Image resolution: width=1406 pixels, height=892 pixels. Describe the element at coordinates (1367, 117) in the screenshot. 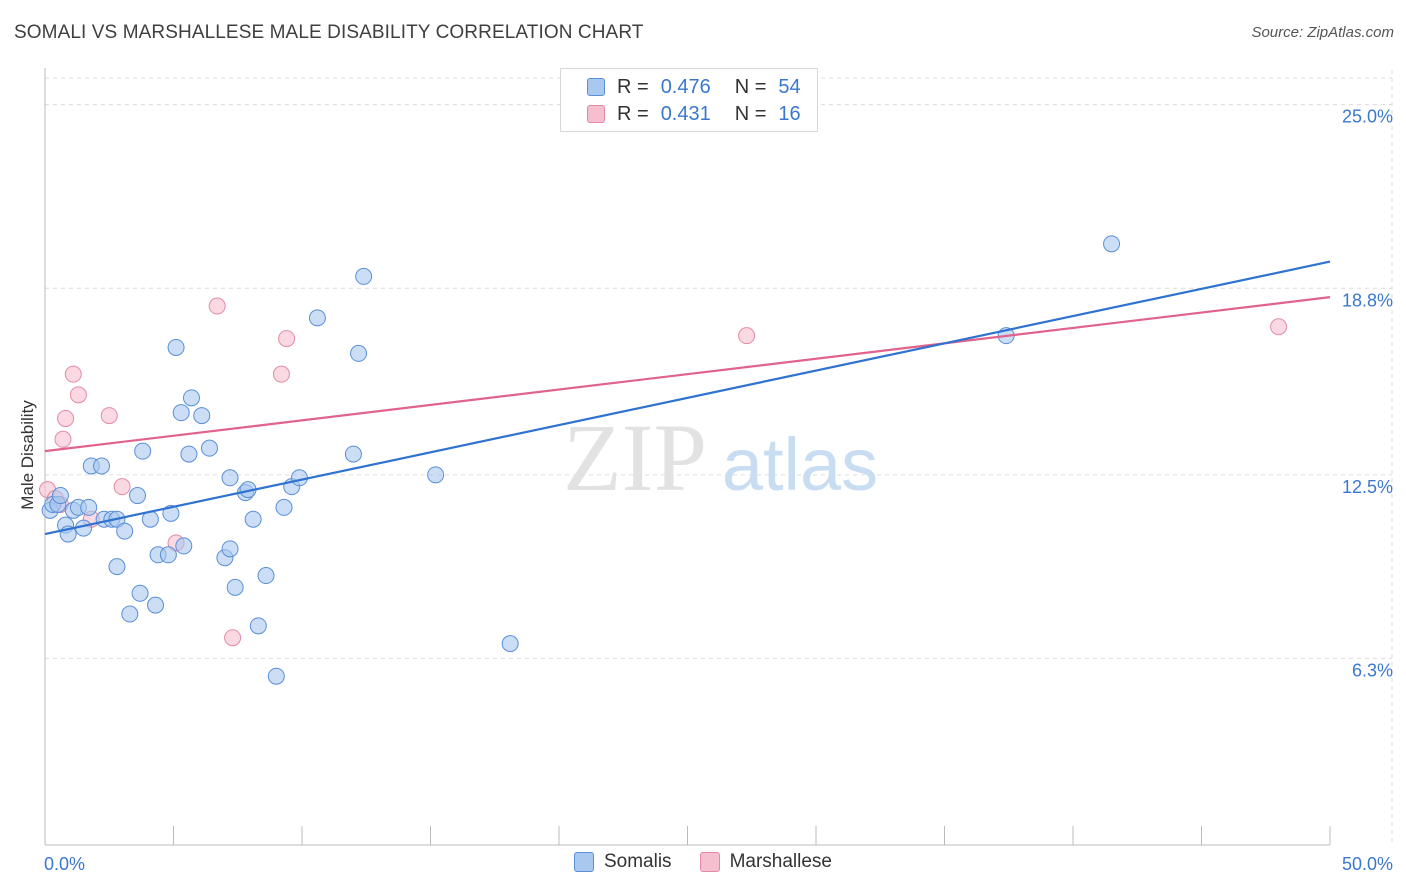

I see `y-tick-label: 25.0%` at that location.